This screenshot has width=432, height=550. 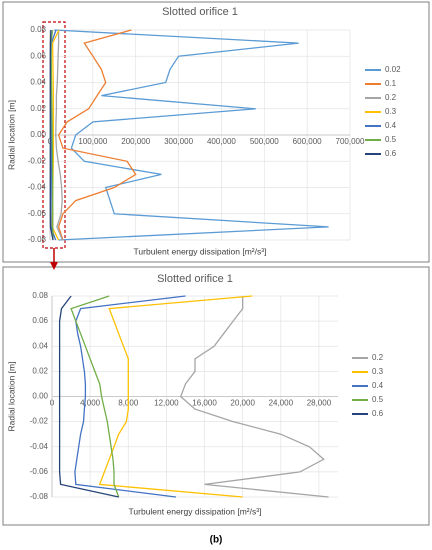 I want to click on x-tick-label: 200,000, so click(x=135, y=141).